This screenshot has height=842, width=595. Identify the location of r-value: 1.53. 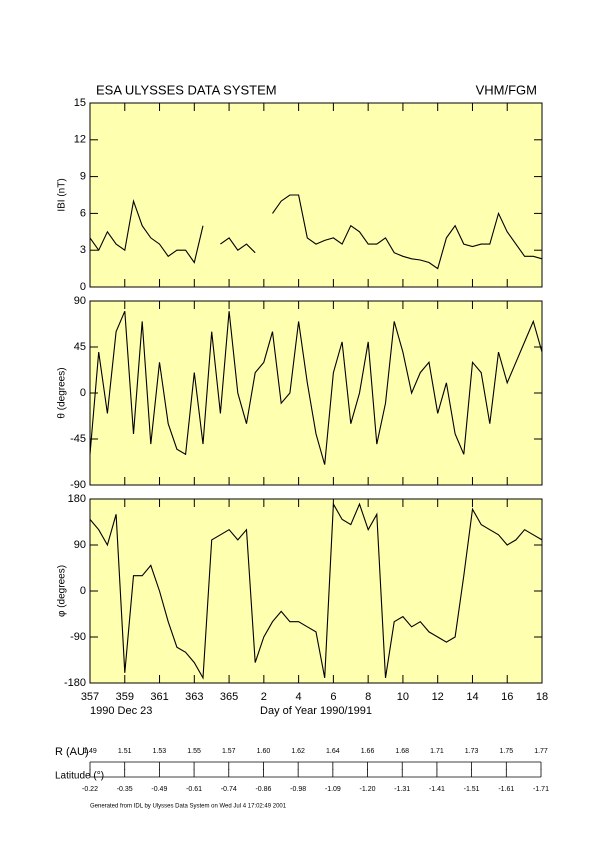
(160, 751).